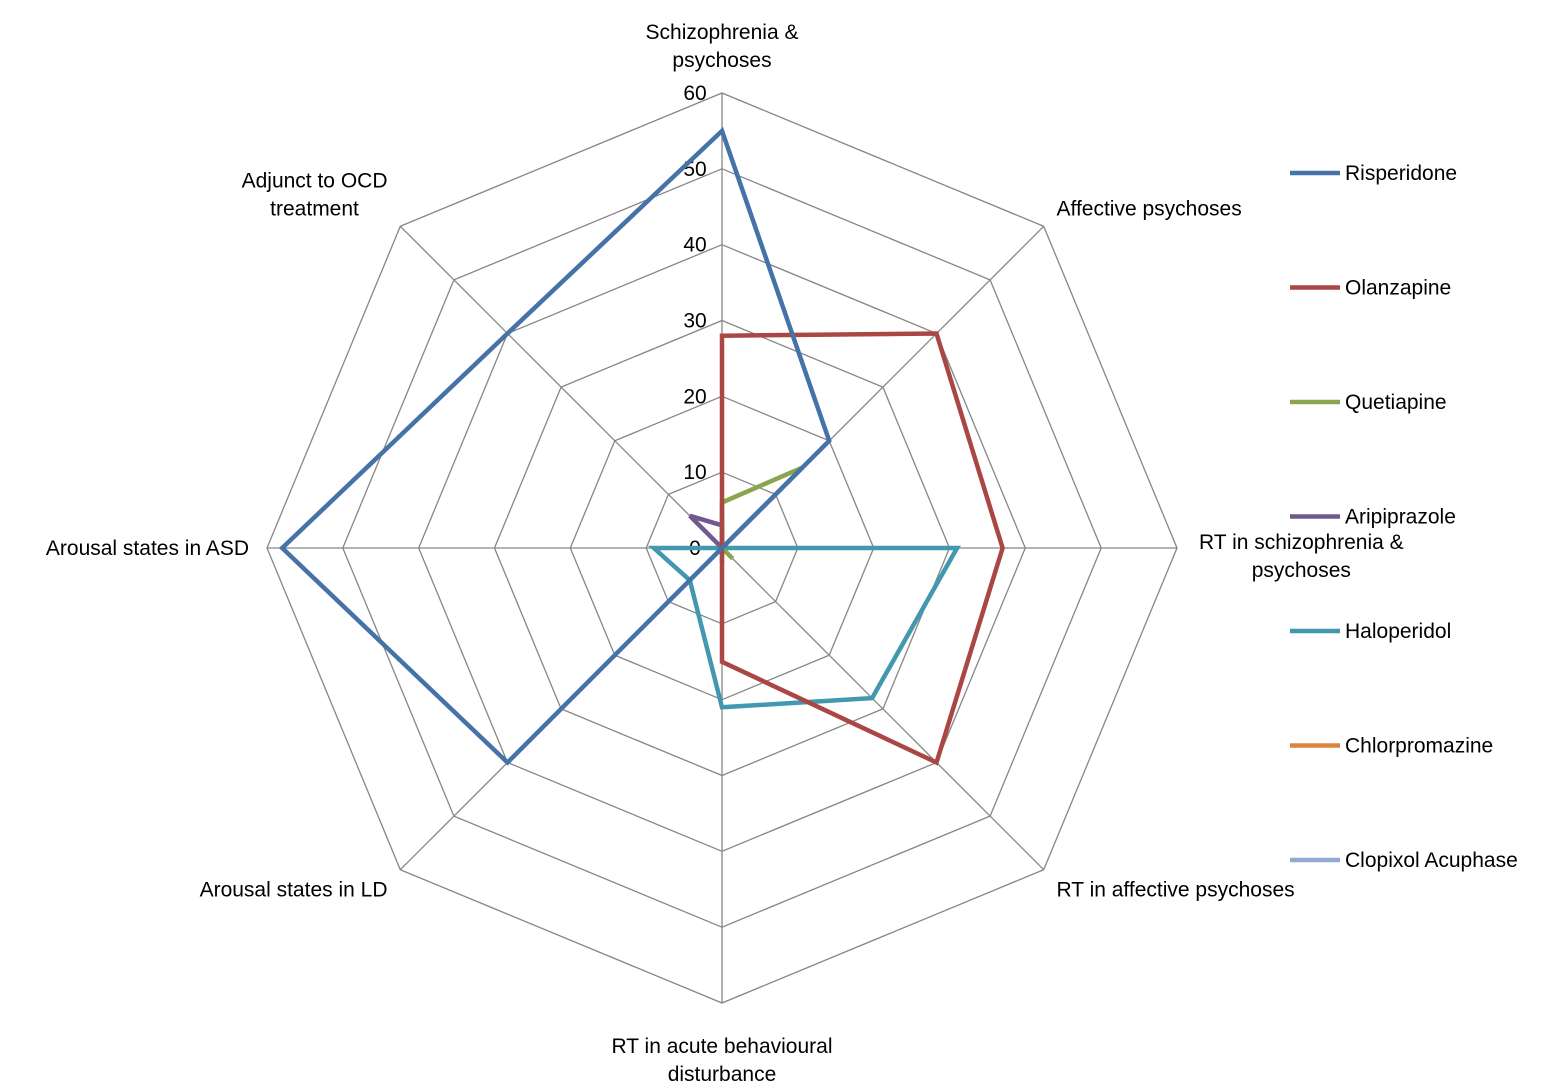 The width and height of the screenshot is (1561, 1089). Describe the element at coordinates (314, 209) in the screenshot. I see `axis-label: treatment` at that location.